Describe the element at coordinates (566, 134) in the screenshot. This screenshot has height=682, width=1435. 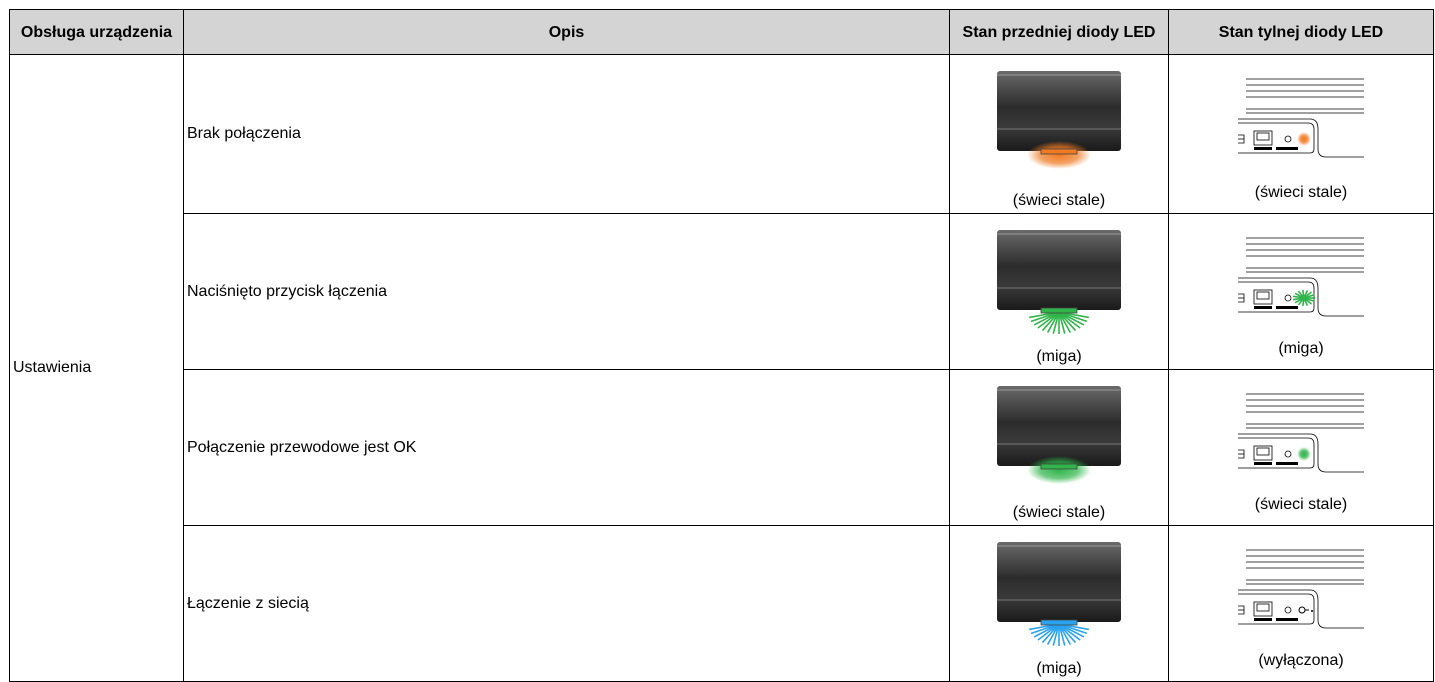
I see `description-cell: Brak połączenia` at that location.